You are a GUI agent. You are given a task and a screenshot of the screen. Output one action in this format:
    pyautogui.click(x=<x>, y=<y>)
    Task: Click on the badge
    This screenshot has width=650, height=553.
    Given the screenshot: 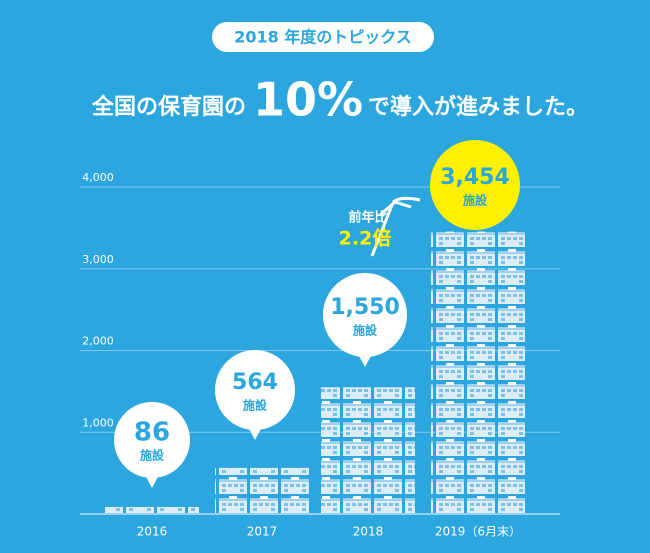 What is the action you would take?
    pyautogui.click(x=323, y=37)
    